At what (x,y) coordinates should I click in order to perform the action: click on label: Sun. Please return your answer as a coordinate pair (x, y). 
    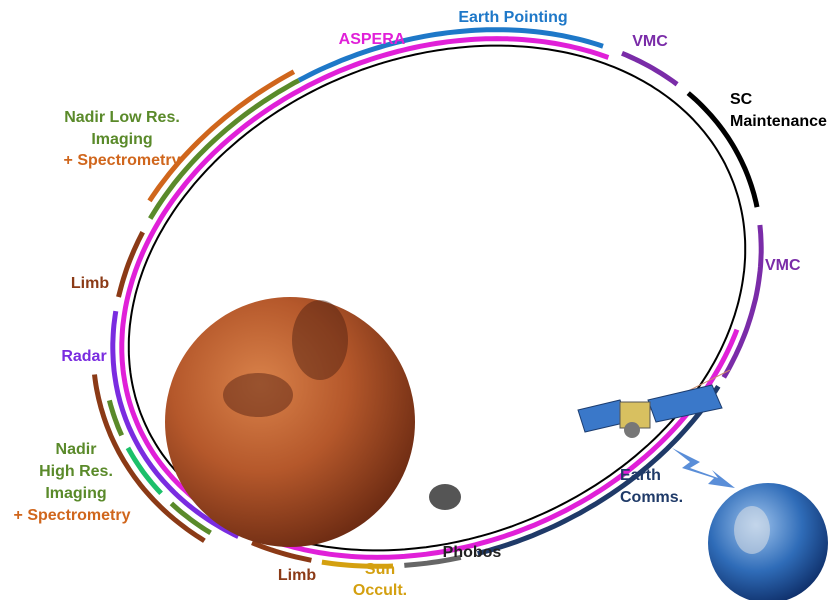
    Looking at the image, I should click on (380, 569).